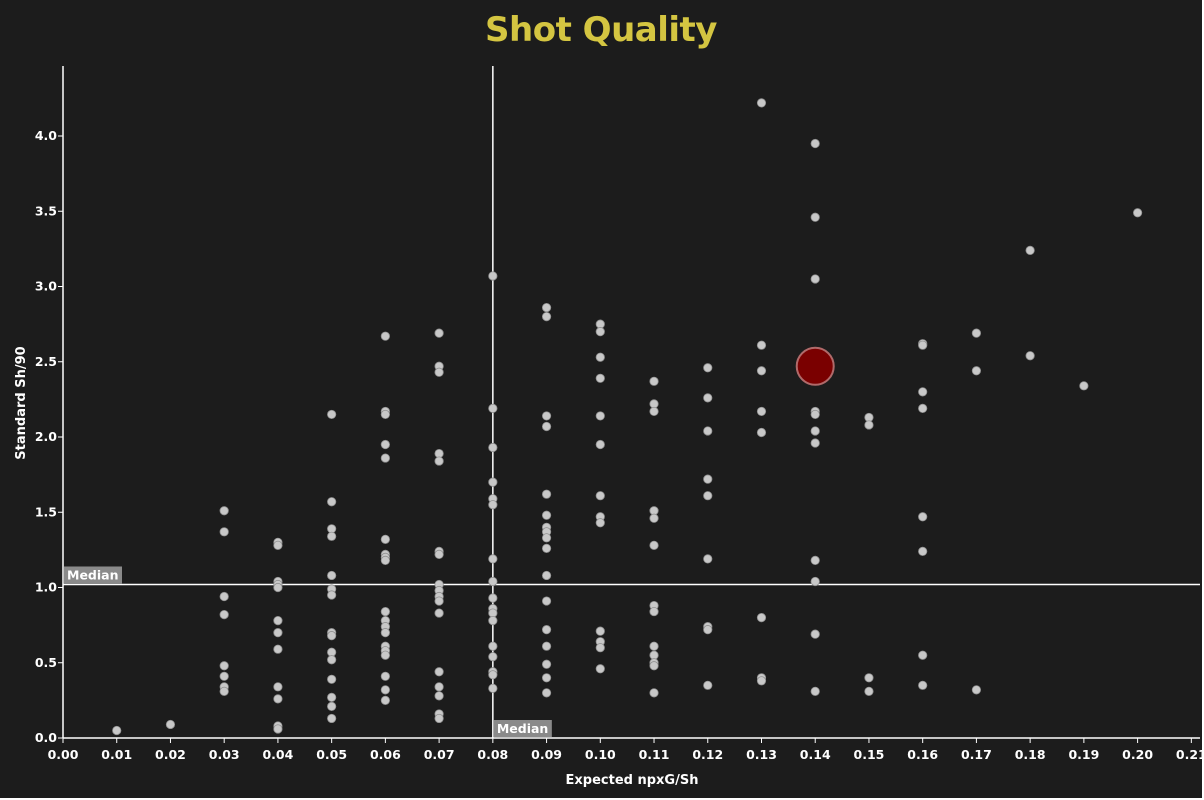  What do you see at coordinates (976, 754) in the screenshot?
I see `x-tick-label: 0.17` at bounding box center [976, 754].